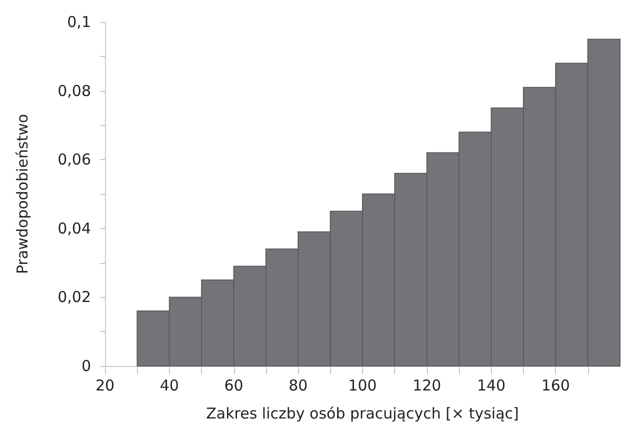  What do you see at coordinates (23, 194) in the screenshot?
I see `y-axis-title: Prawdopodobieństwo` at bounding box center [23, 194].